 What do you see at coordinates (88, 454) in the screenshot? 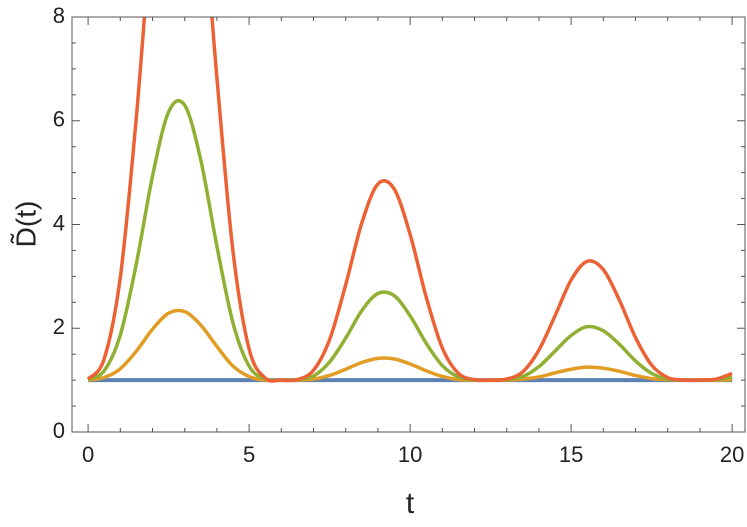
I see `x-tick-label: 0` at bounding box center [88, 454].